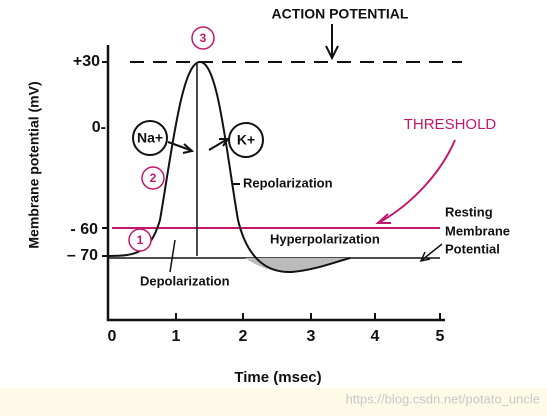 This screenshot has height=416, width=547. What do you see at coordinates (112, 336) in the screenshot?
I see `x-tick-label: 0` at bounding box center [112, 336].